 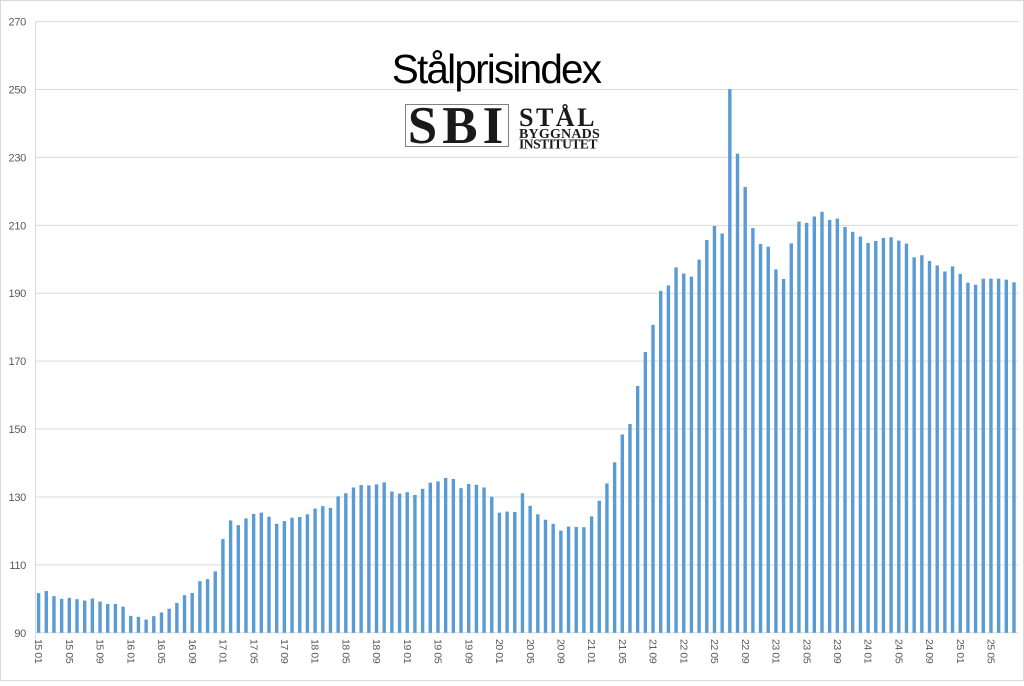 What do you see at coordinates (38, 651) in the screenshot?
I see `svg-text: 15 01` at bounding box center [38, 651].